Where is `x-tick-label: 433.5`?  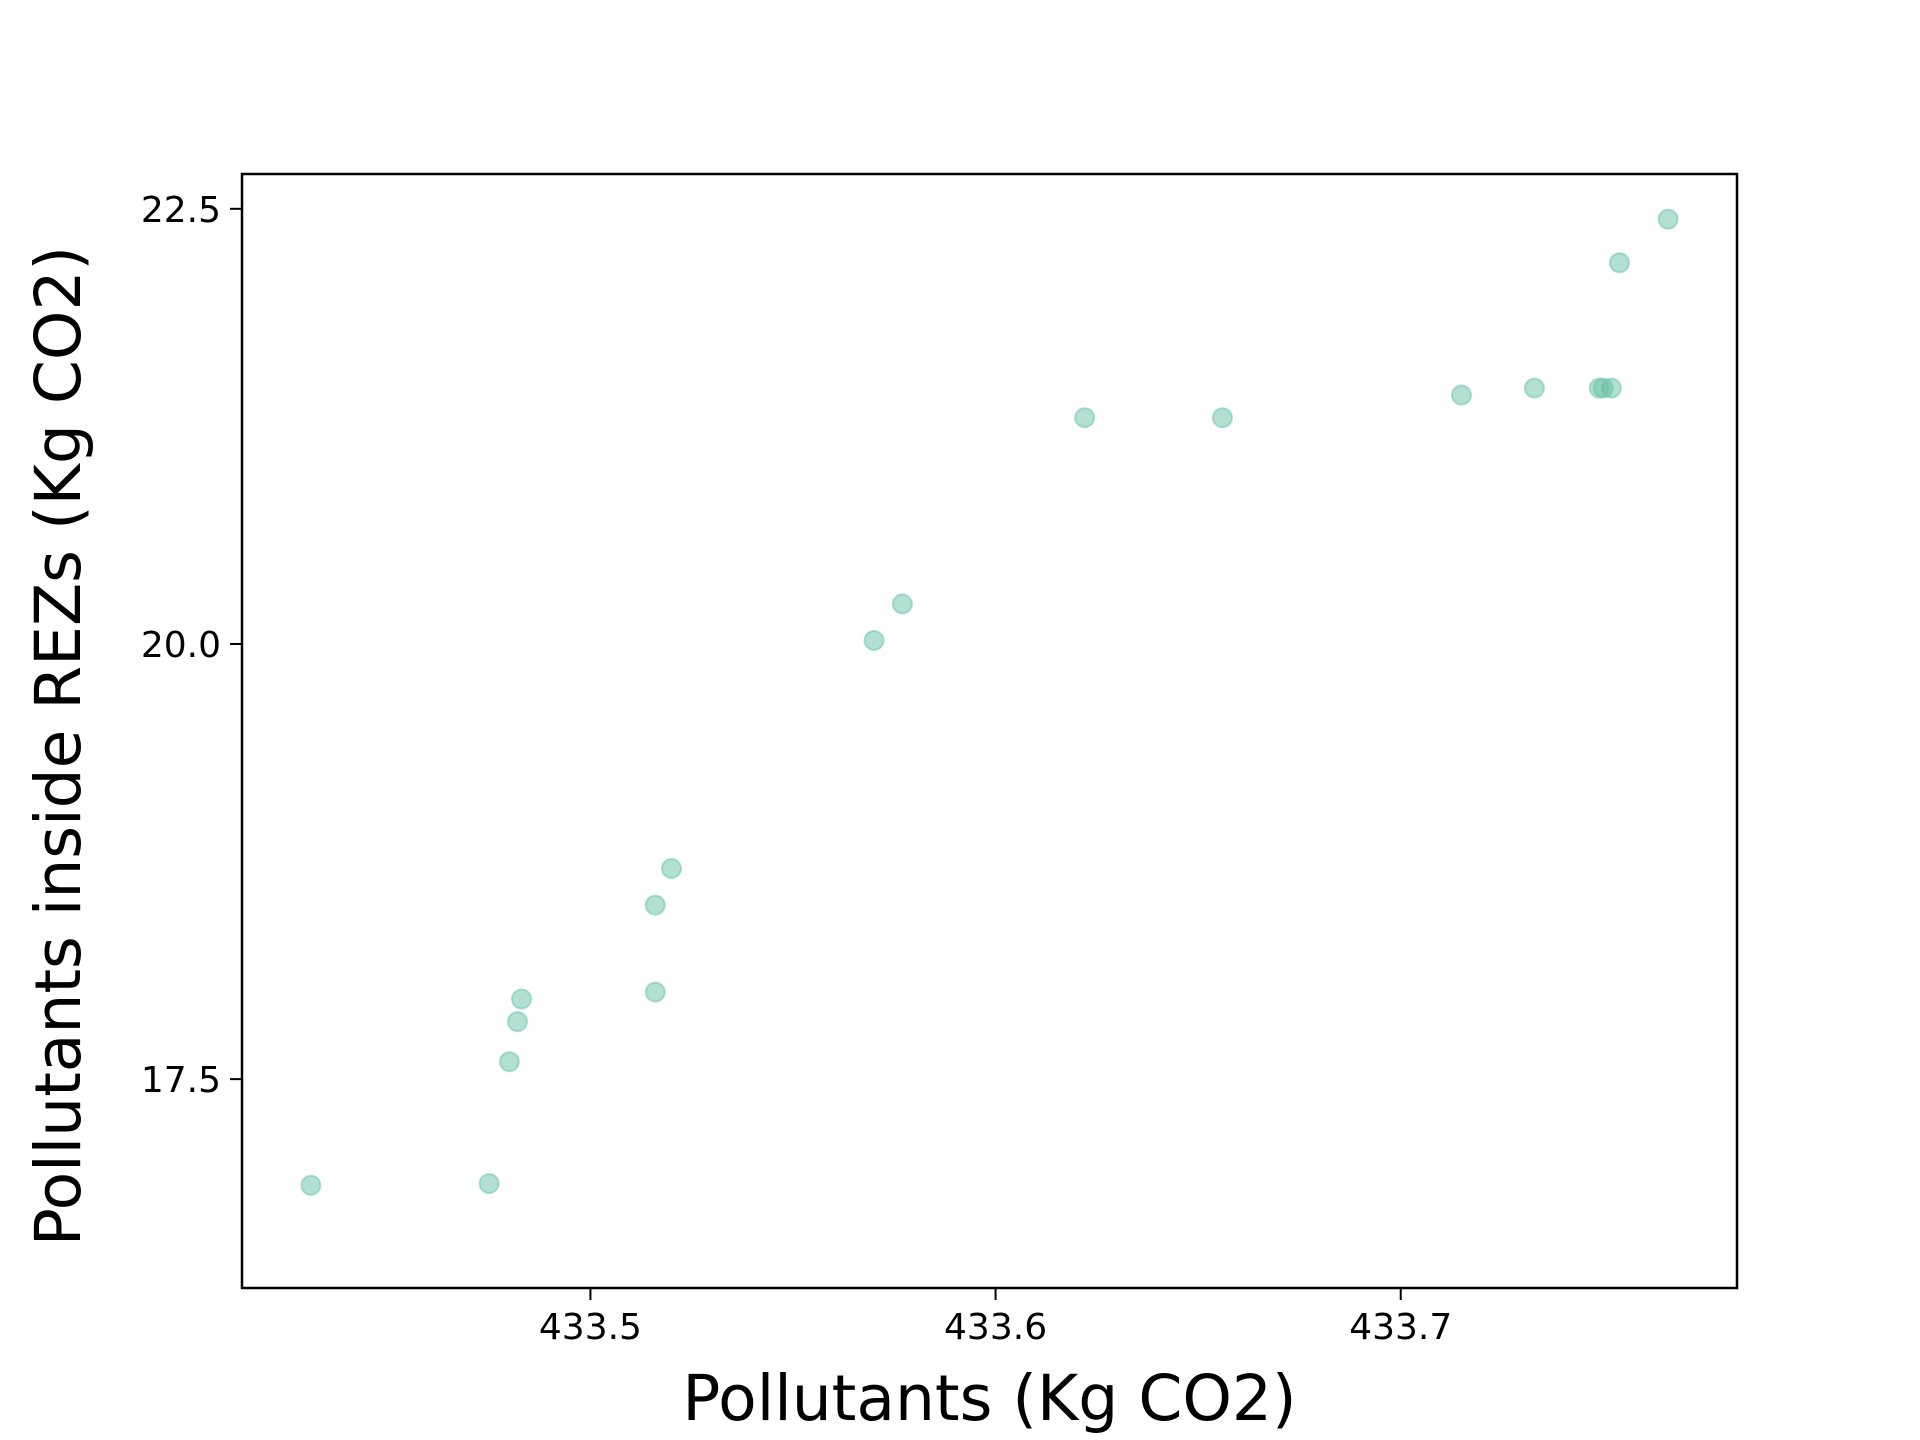
x-tick-label: 433.5 is located at coordinates (590, 1327).